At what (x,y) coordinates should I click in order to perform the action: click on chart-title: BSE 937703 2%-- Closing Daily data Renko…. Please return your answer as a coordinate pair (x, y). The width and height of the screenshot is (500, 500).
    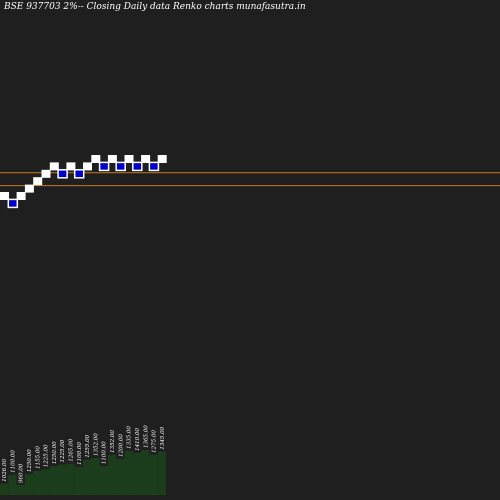
    Looking at the image, I should click on (155, 7).